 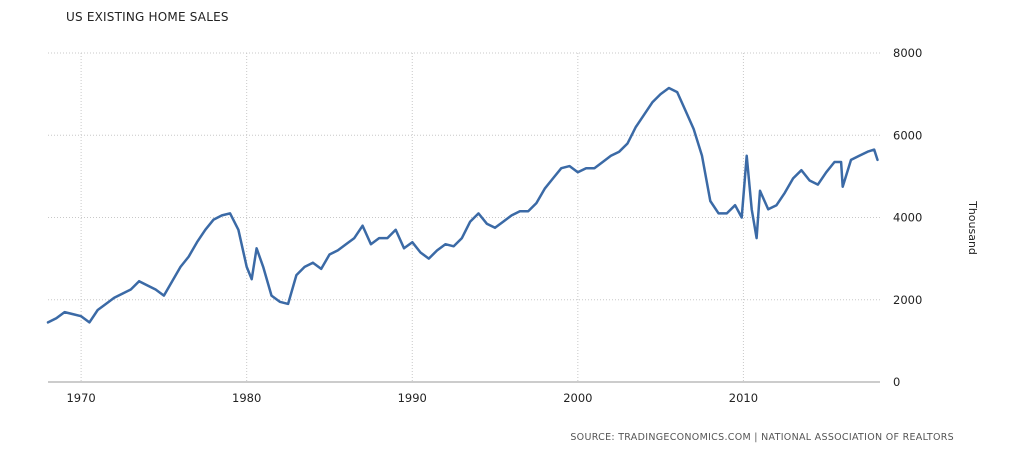 I want to click on y-tick-label: 2000, so click(x=907, y=300).